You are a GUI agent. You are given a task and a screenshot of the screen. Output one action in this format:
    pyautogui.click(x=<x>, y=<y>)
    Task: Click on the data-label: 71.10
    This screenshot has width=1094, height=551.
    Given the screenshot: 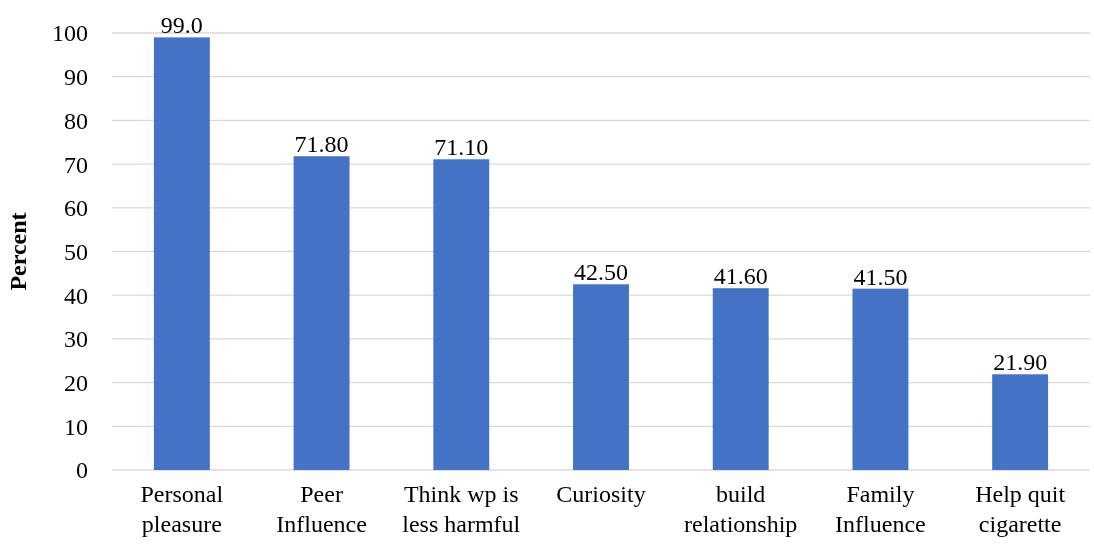 What is the action you would take?
    pyautogui.click(x=461, y=147)
    